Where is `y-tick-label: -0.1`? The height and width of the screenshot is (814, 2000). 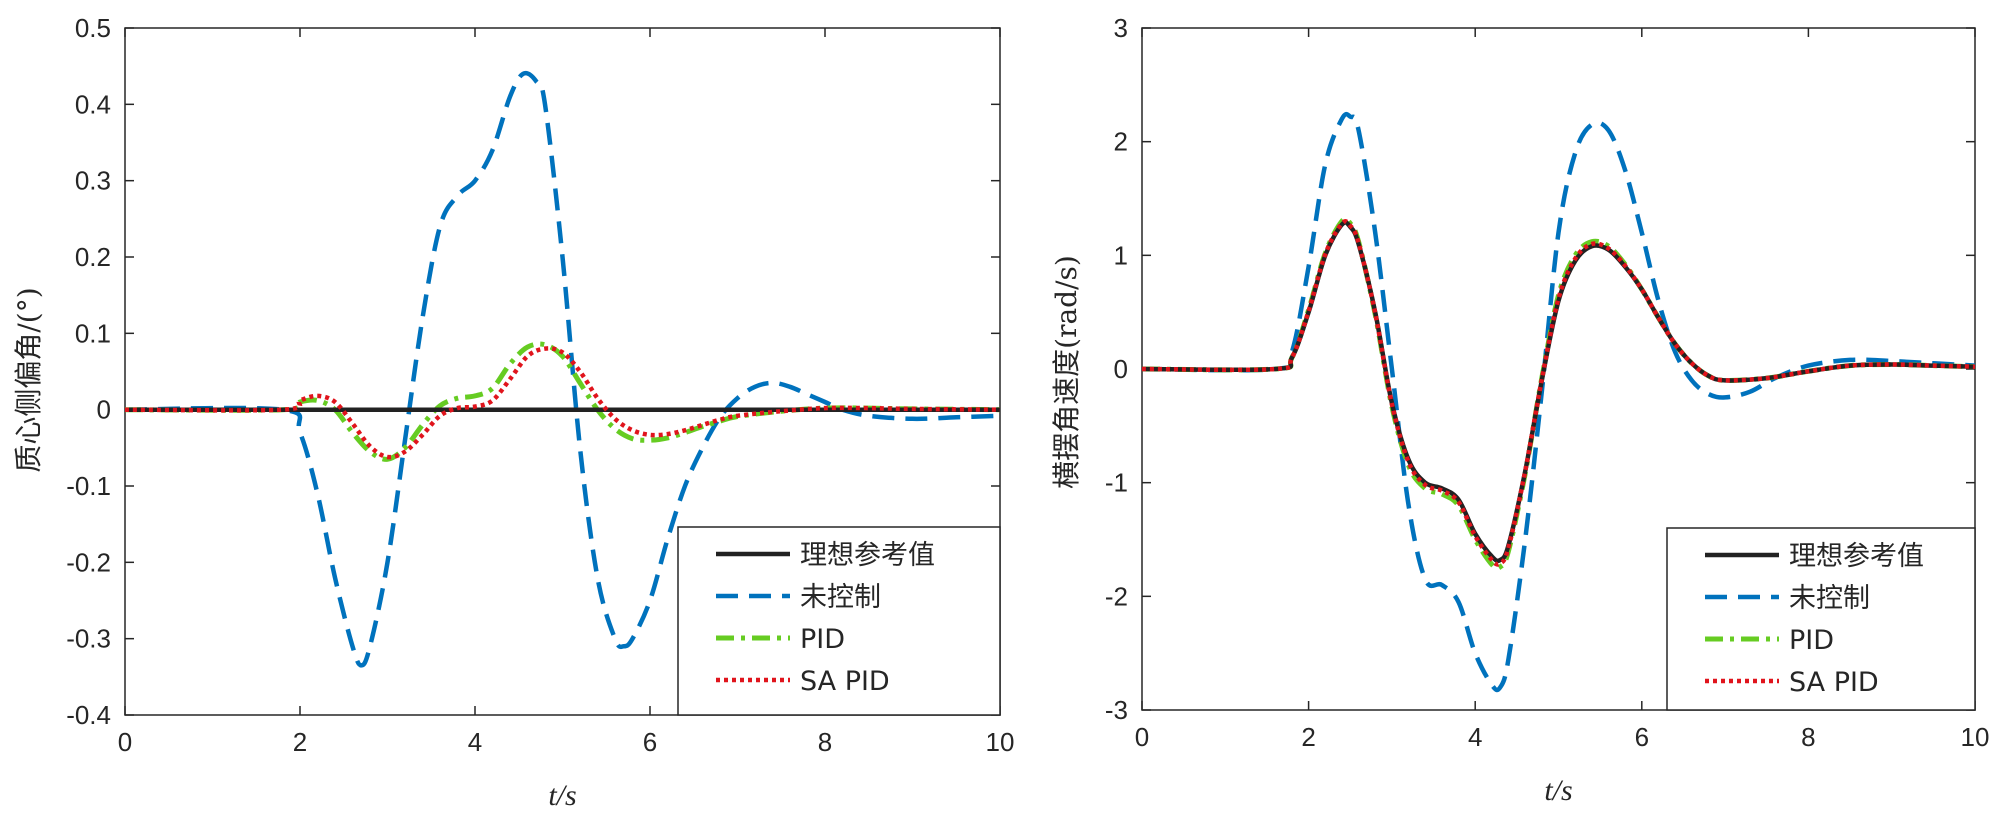
y-tick-label: -0.1 is located at coordinates (88, 486).